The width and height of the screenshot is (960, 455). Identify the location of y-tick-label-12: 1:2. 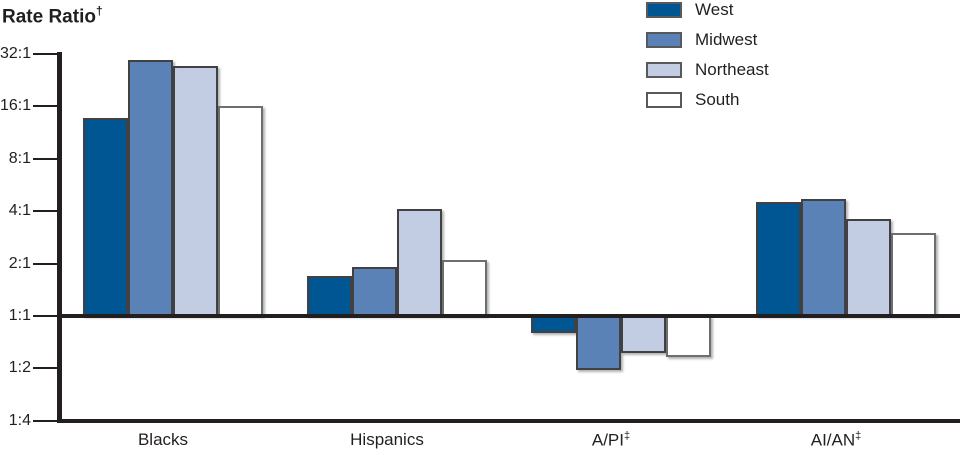
(19, 368).